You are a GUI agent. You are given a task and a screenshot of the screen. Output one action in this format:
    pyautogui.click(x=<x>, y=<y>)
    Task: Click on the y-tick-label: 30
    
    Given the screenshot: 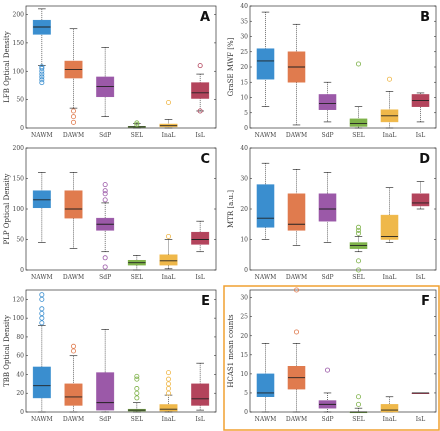 What is the action you would take?
    pyautogui.click(x=244, y=37)
    